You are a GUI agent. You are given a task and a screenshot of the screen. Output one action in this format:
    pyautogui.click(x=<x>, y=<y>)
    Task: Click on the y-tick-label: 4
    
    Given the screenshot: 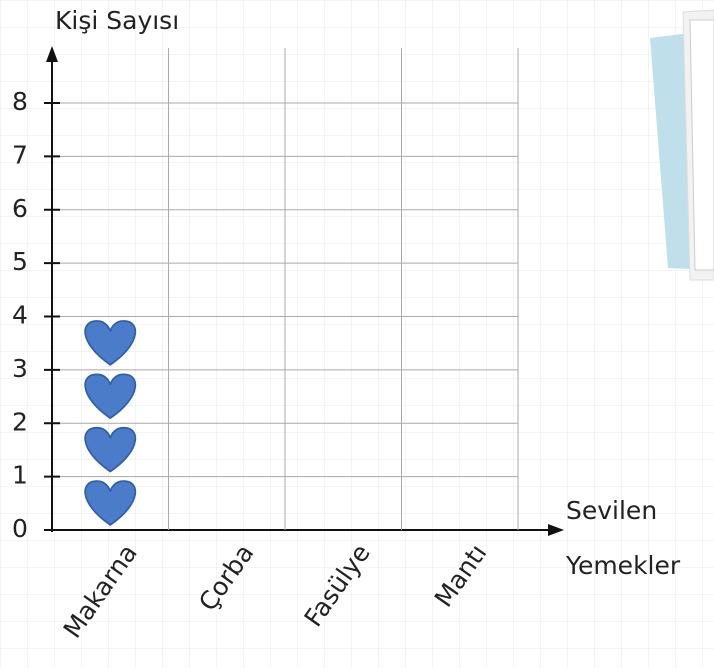 What is the action you would take?
    pyautogui.click(x=20, y=315)
    